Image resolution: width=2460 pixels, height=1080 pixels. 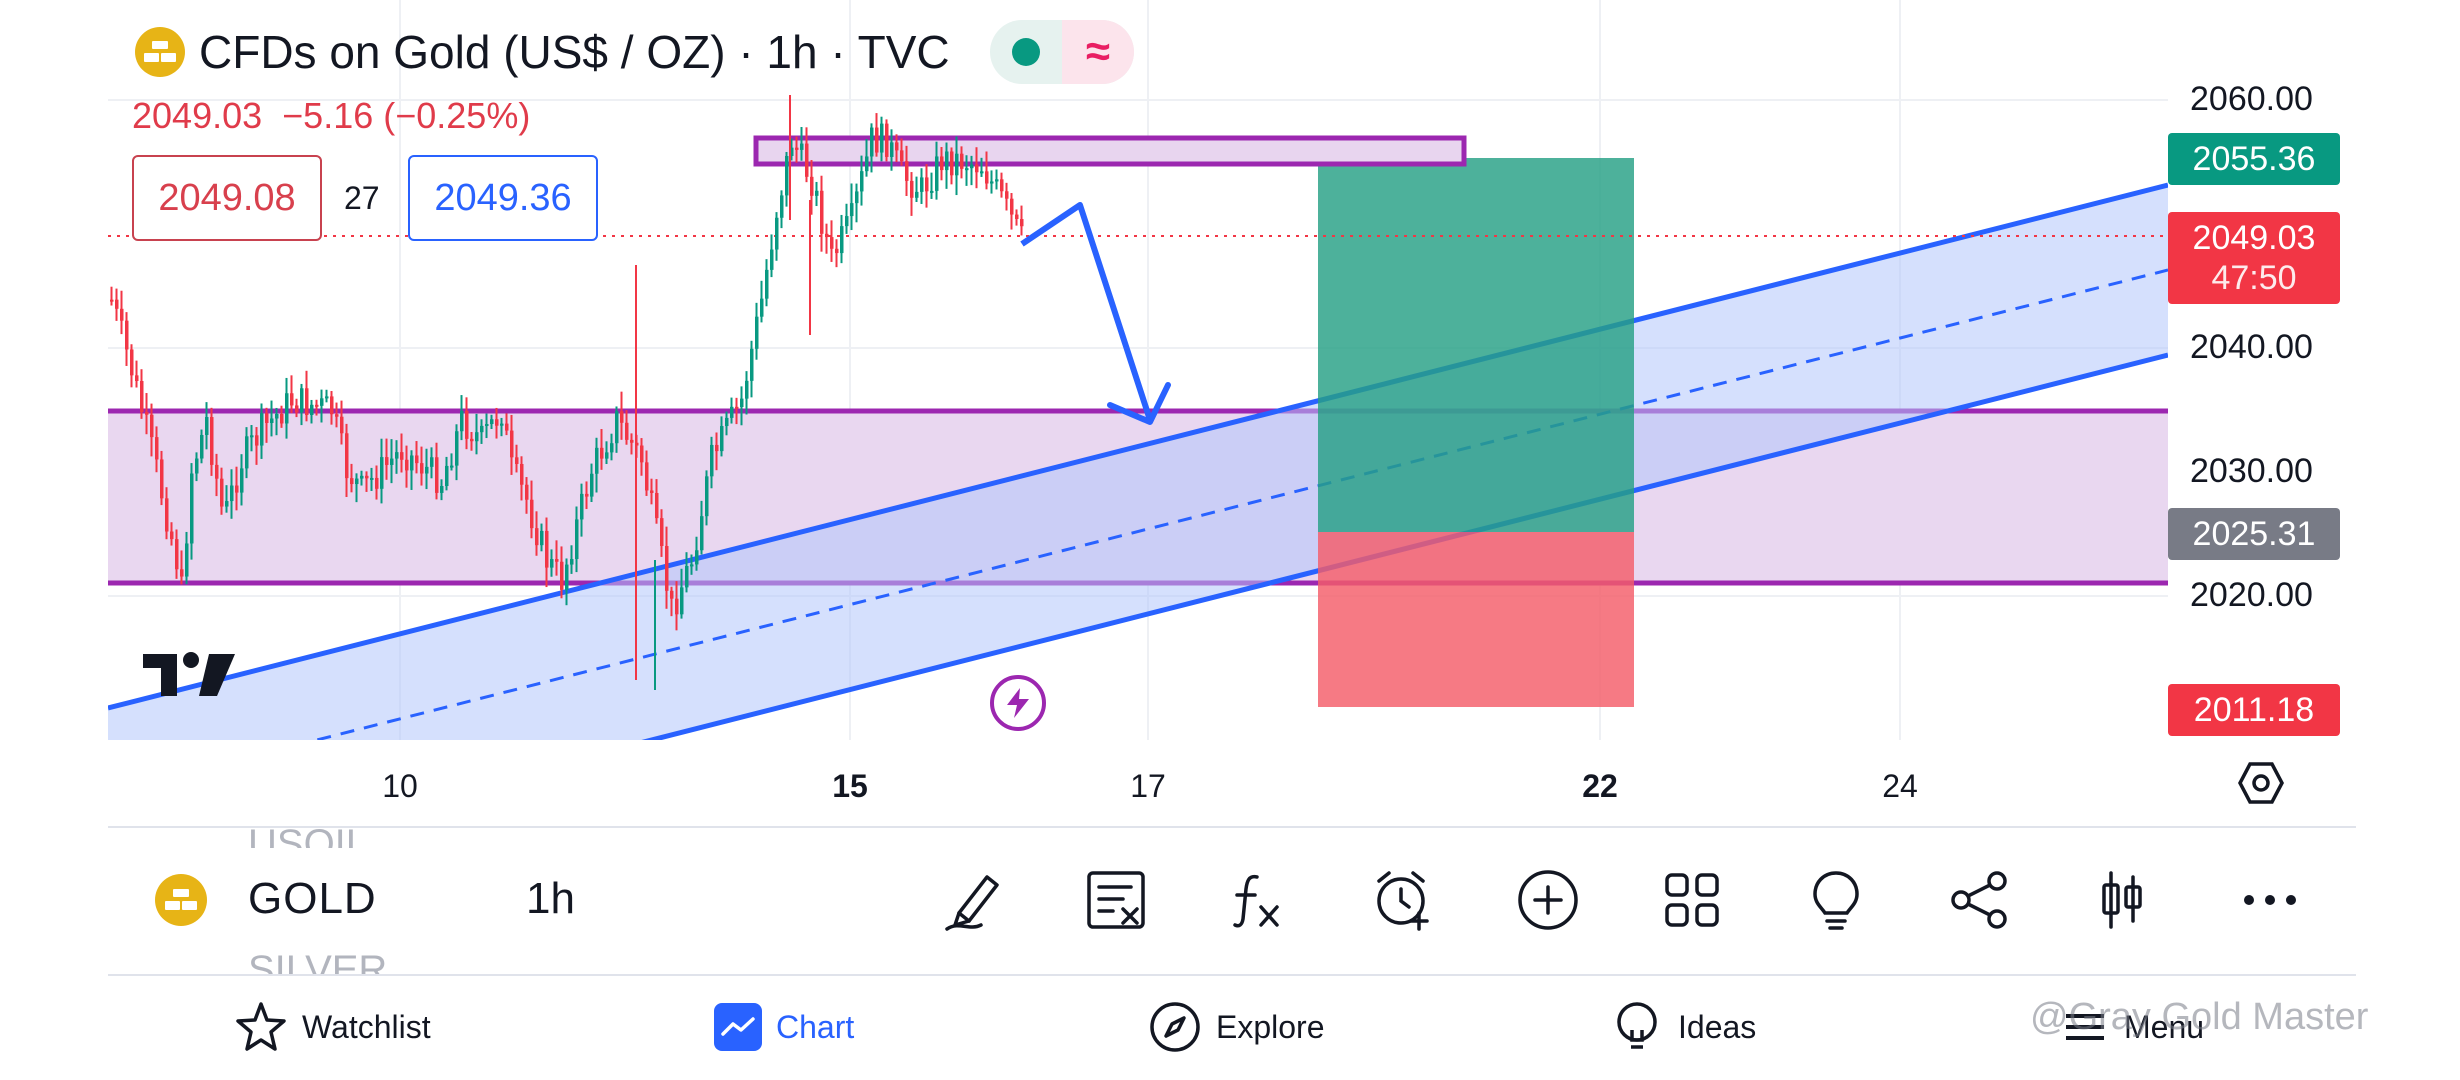 What do you see at coordinates (1476, 345) in the screenshot?
I see `take-profit-zone` at bounding box center [1476, 345].